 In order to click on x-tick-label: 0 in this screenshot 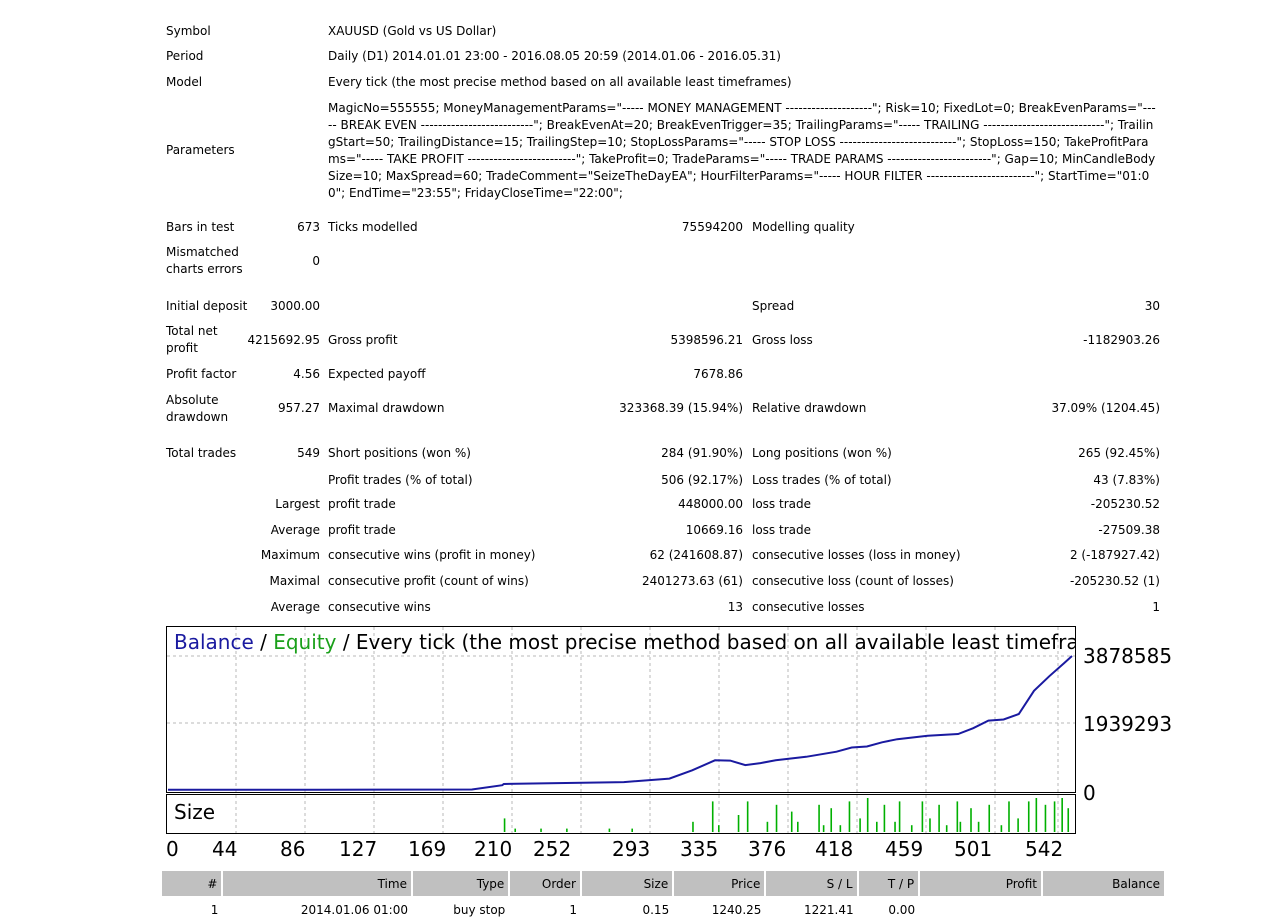, I will do `click(172, 849)`.